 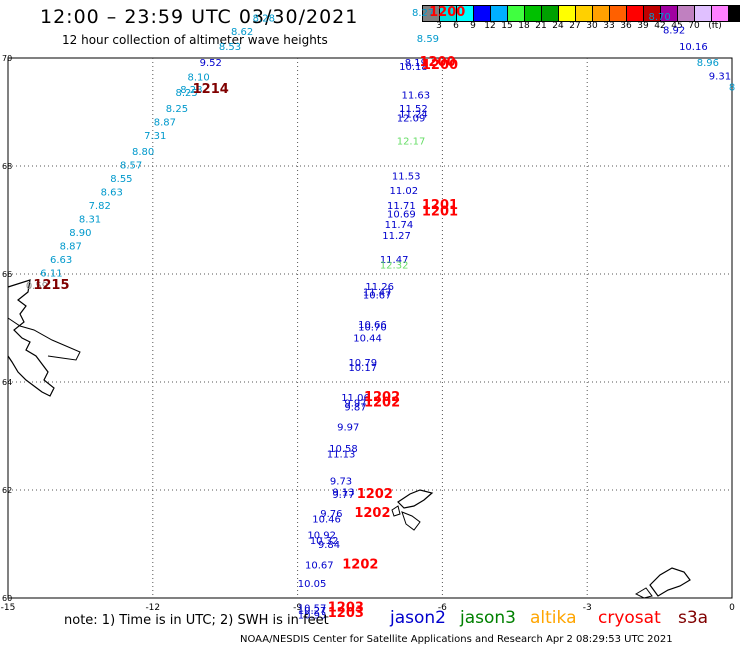 I want to click on wave-height-label: 10.05, so click(x=312, y=584).